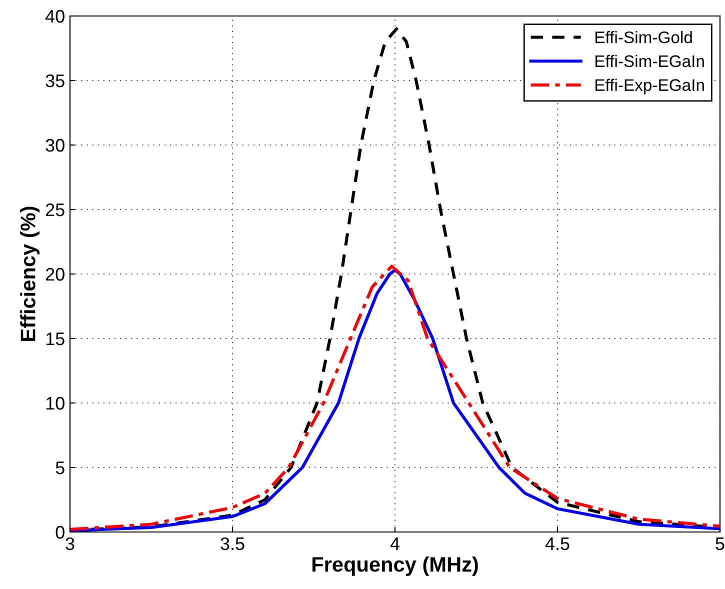 Image resolution: width=725 pixels, height=589 pixels. I want to click on y-tick-label: 20, so click(55, 274).